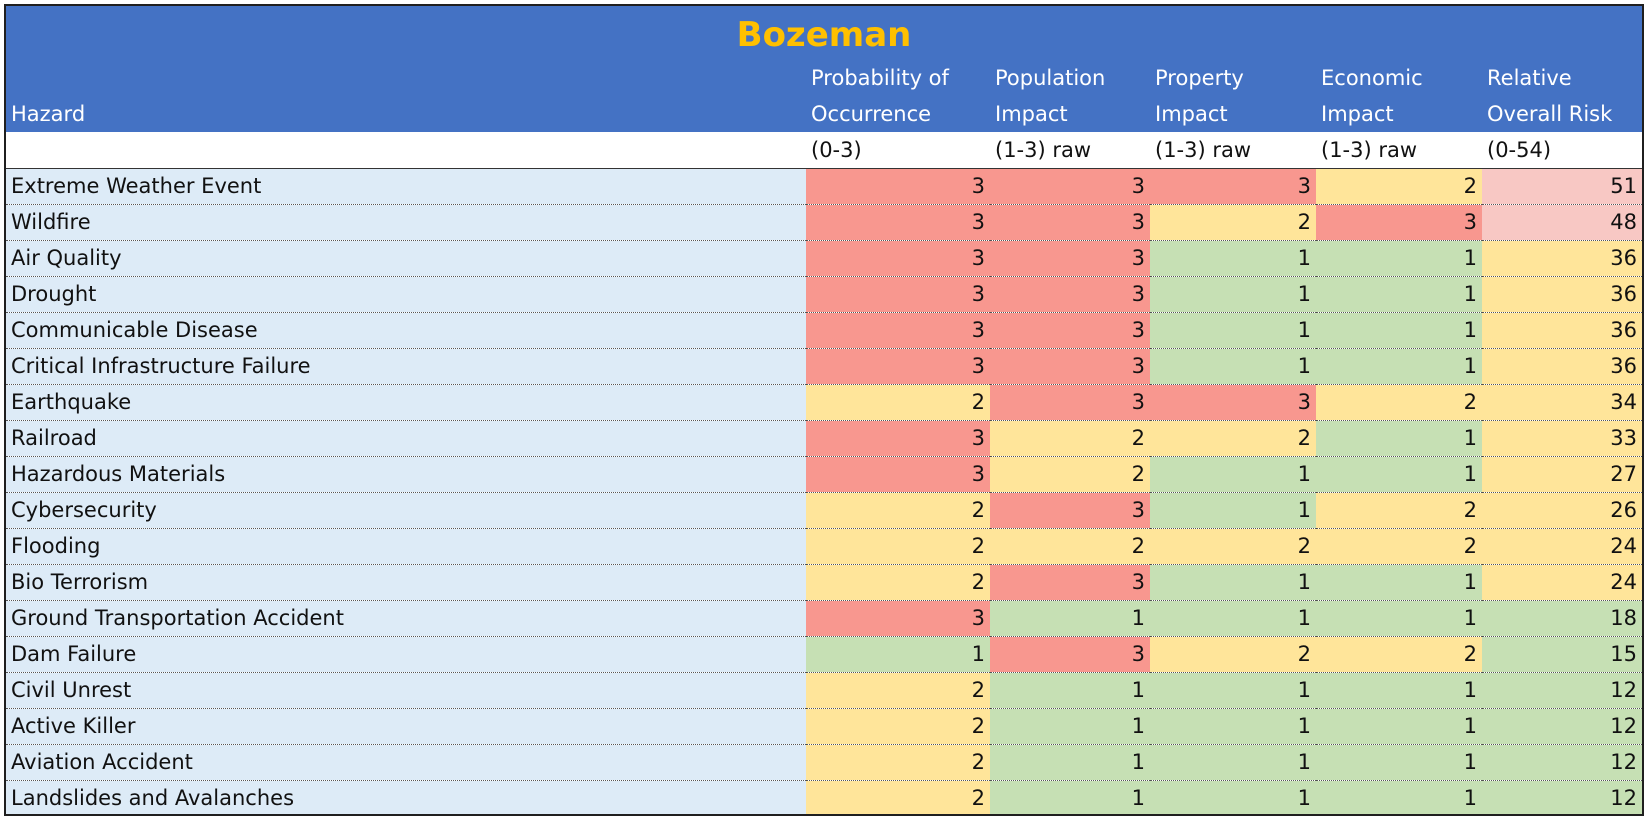 This screenshot has height=820, width=1648. I want to click on hazard-name-cell: Cybersecurity, so click(406, 510).